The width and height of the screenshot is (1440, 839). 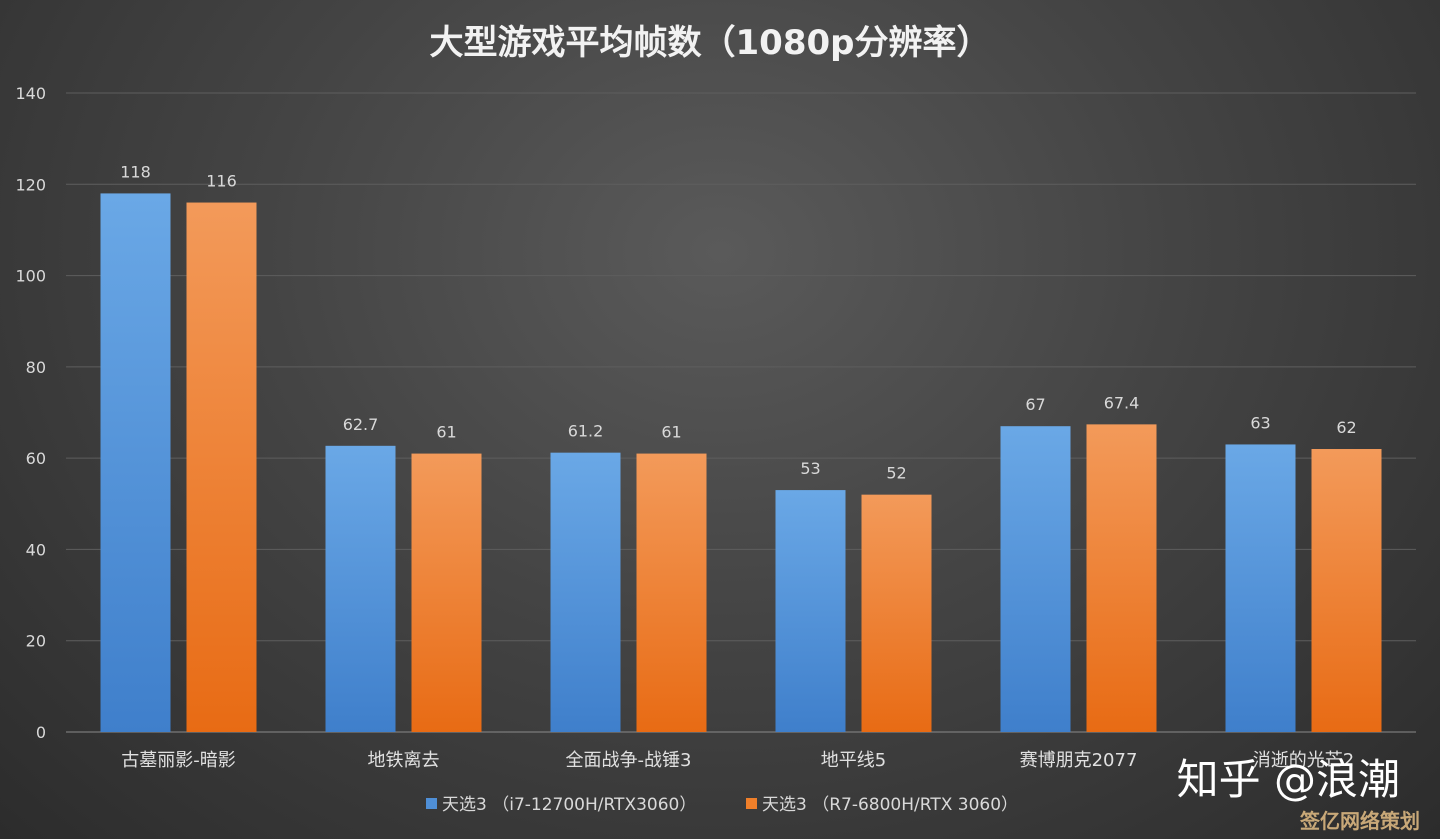 I want to click on y-tick-label: 60, so click(x=36, y=458).